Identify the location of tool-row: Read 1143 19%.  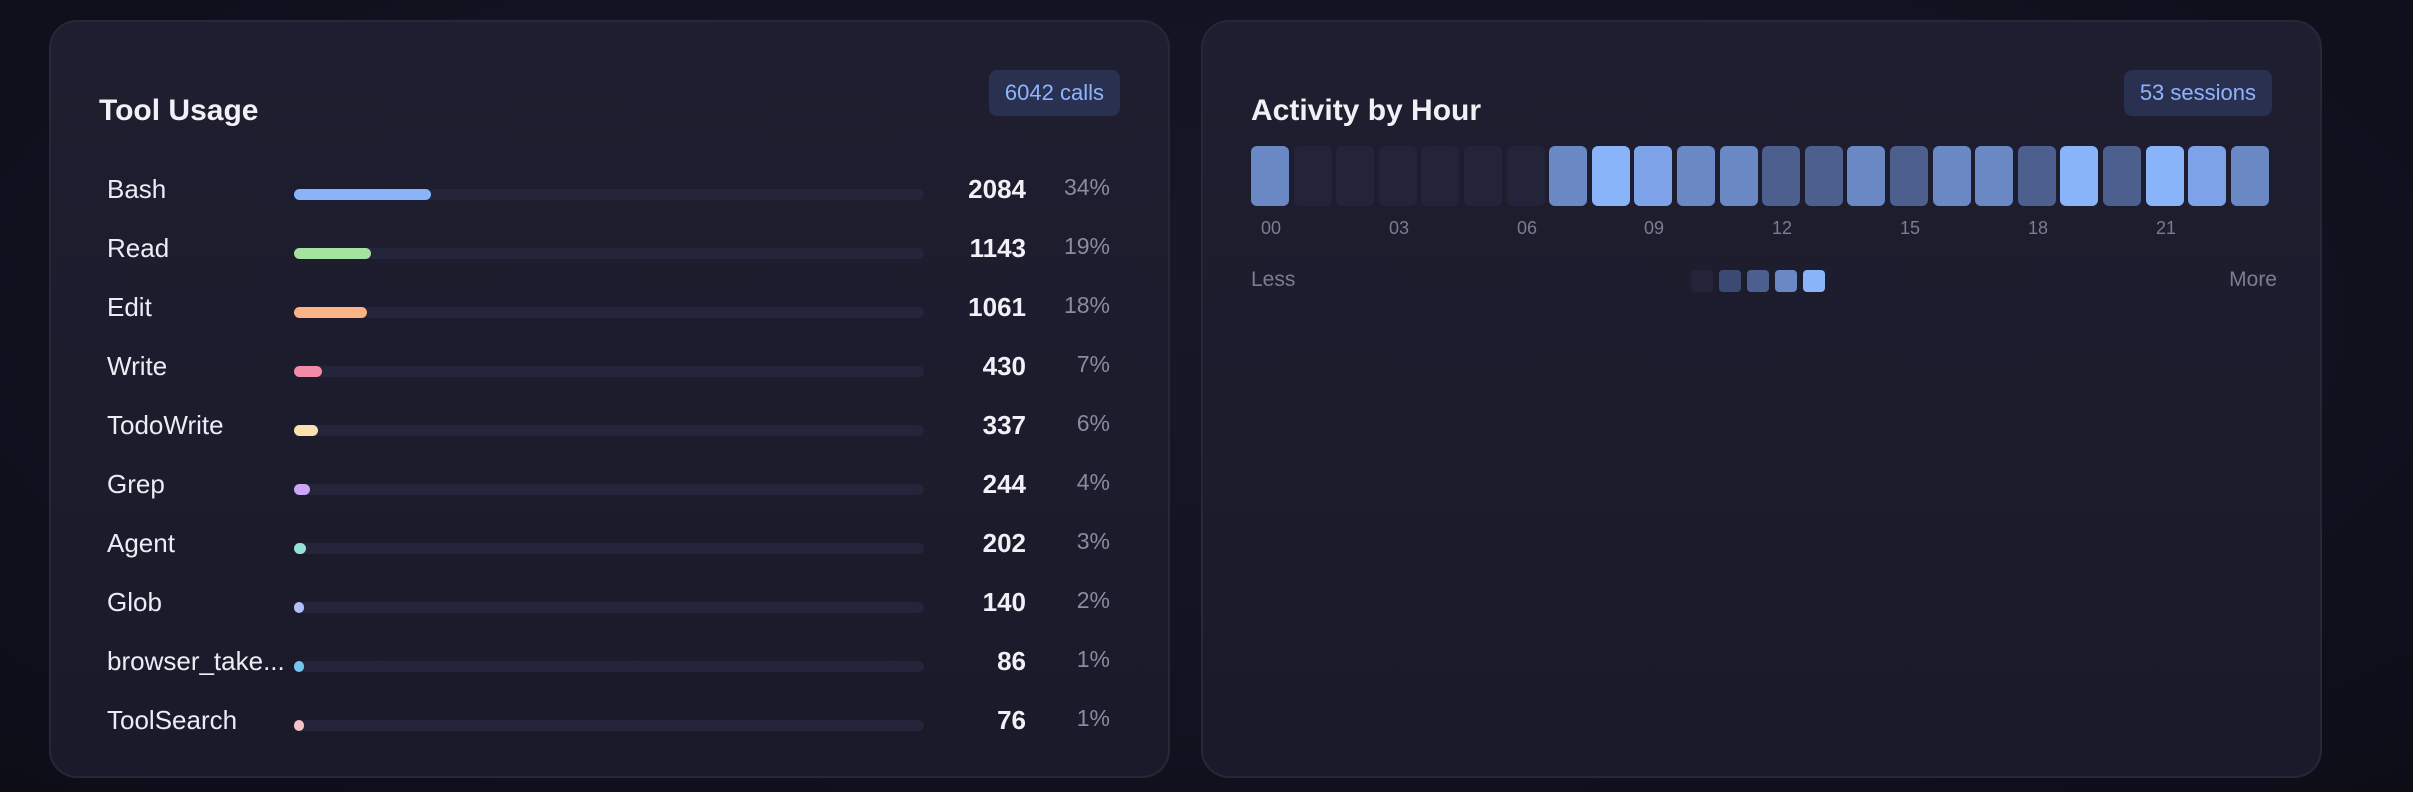
(609, 252).